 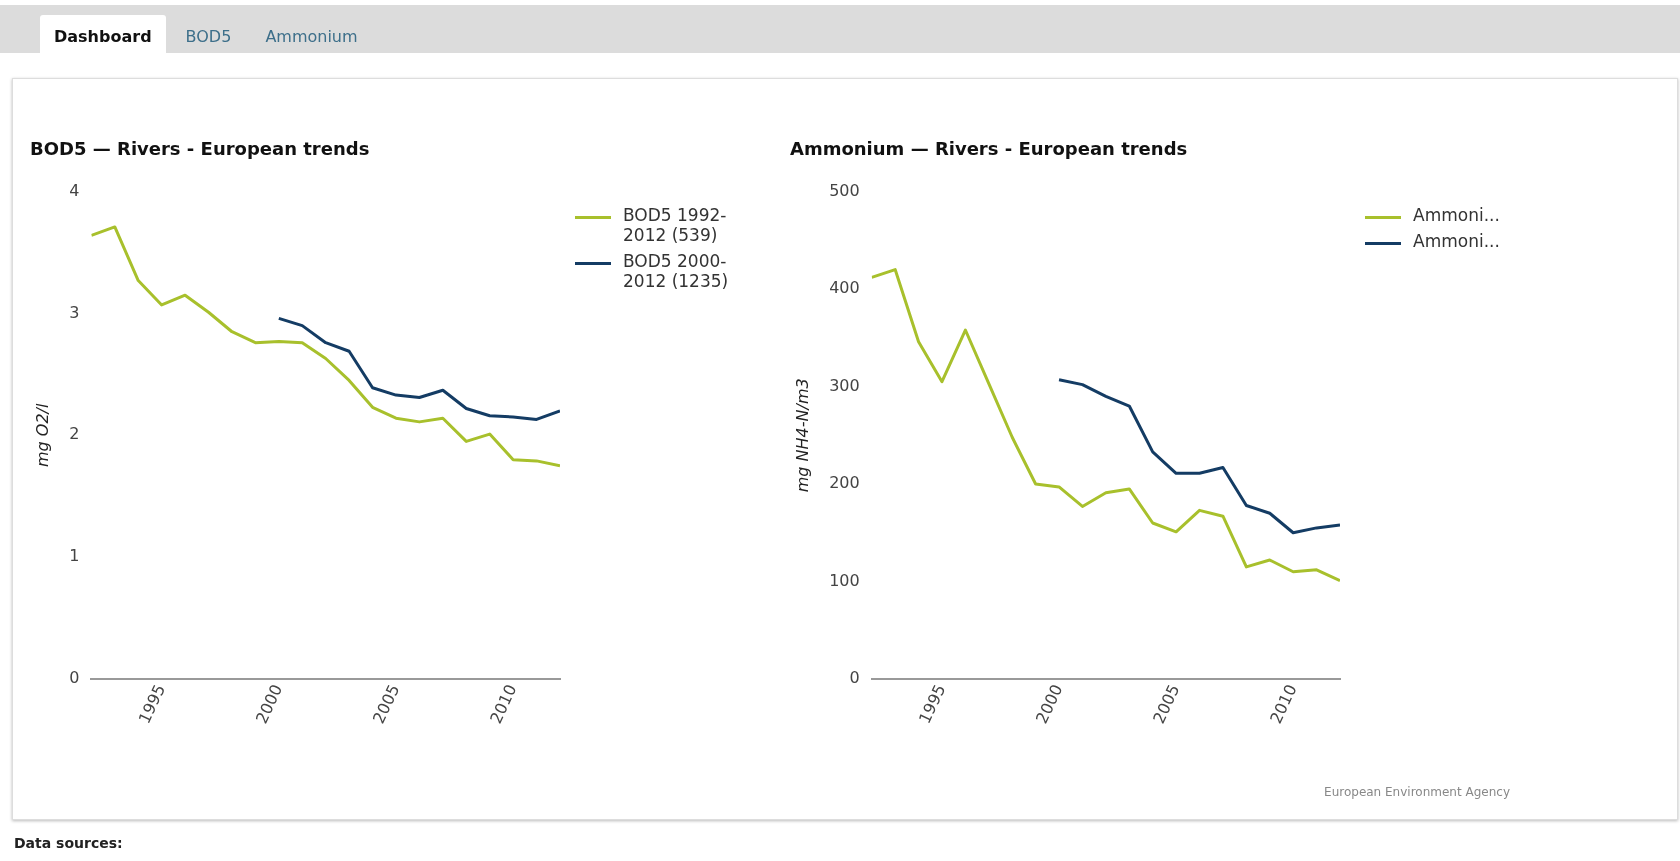 I want to click on y-axis-title: mg NH4-N/m3, so click(x=802, y=435).